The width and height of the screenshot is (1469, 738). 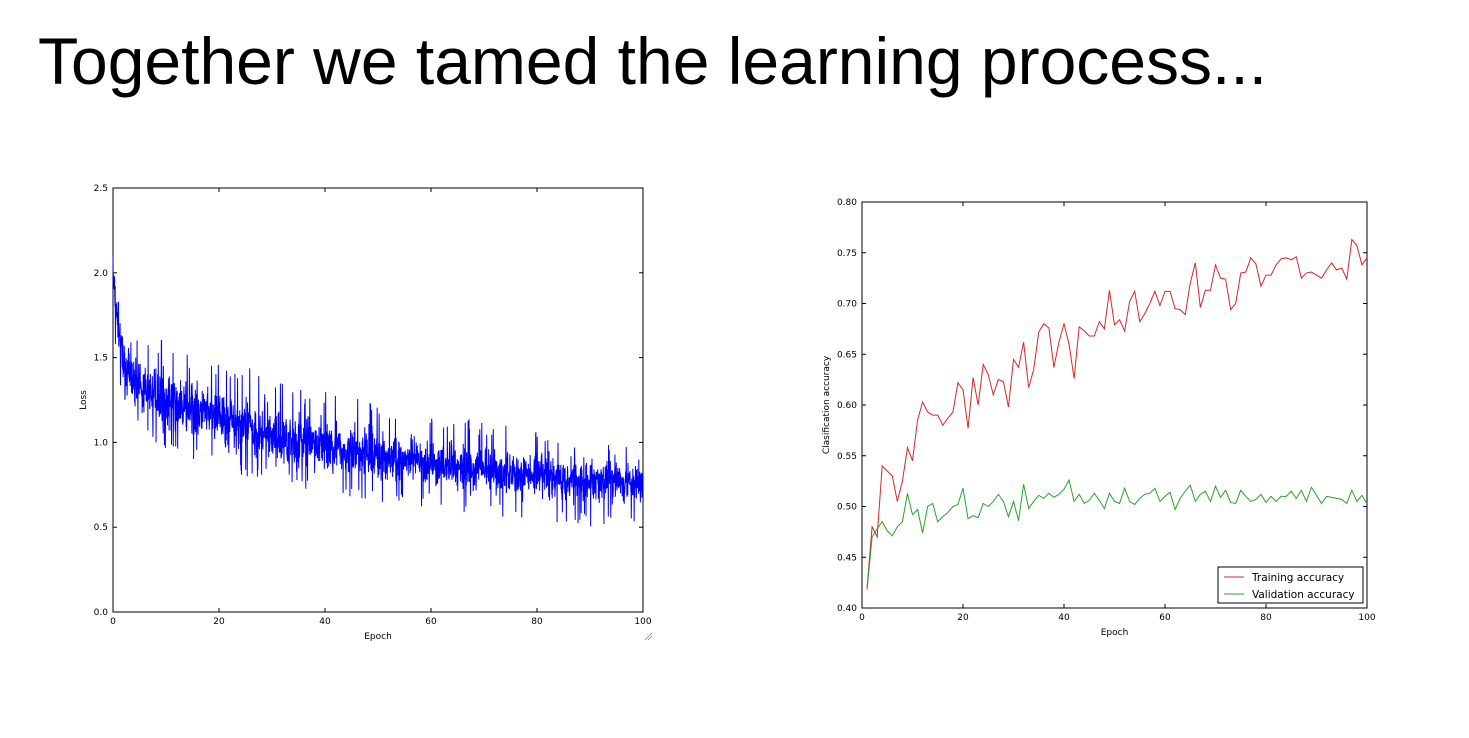 What do you see at coordinates (101, 528) in the screenshot?
I see `y-tick-label: 0.5` at bounding box center [101, 528].